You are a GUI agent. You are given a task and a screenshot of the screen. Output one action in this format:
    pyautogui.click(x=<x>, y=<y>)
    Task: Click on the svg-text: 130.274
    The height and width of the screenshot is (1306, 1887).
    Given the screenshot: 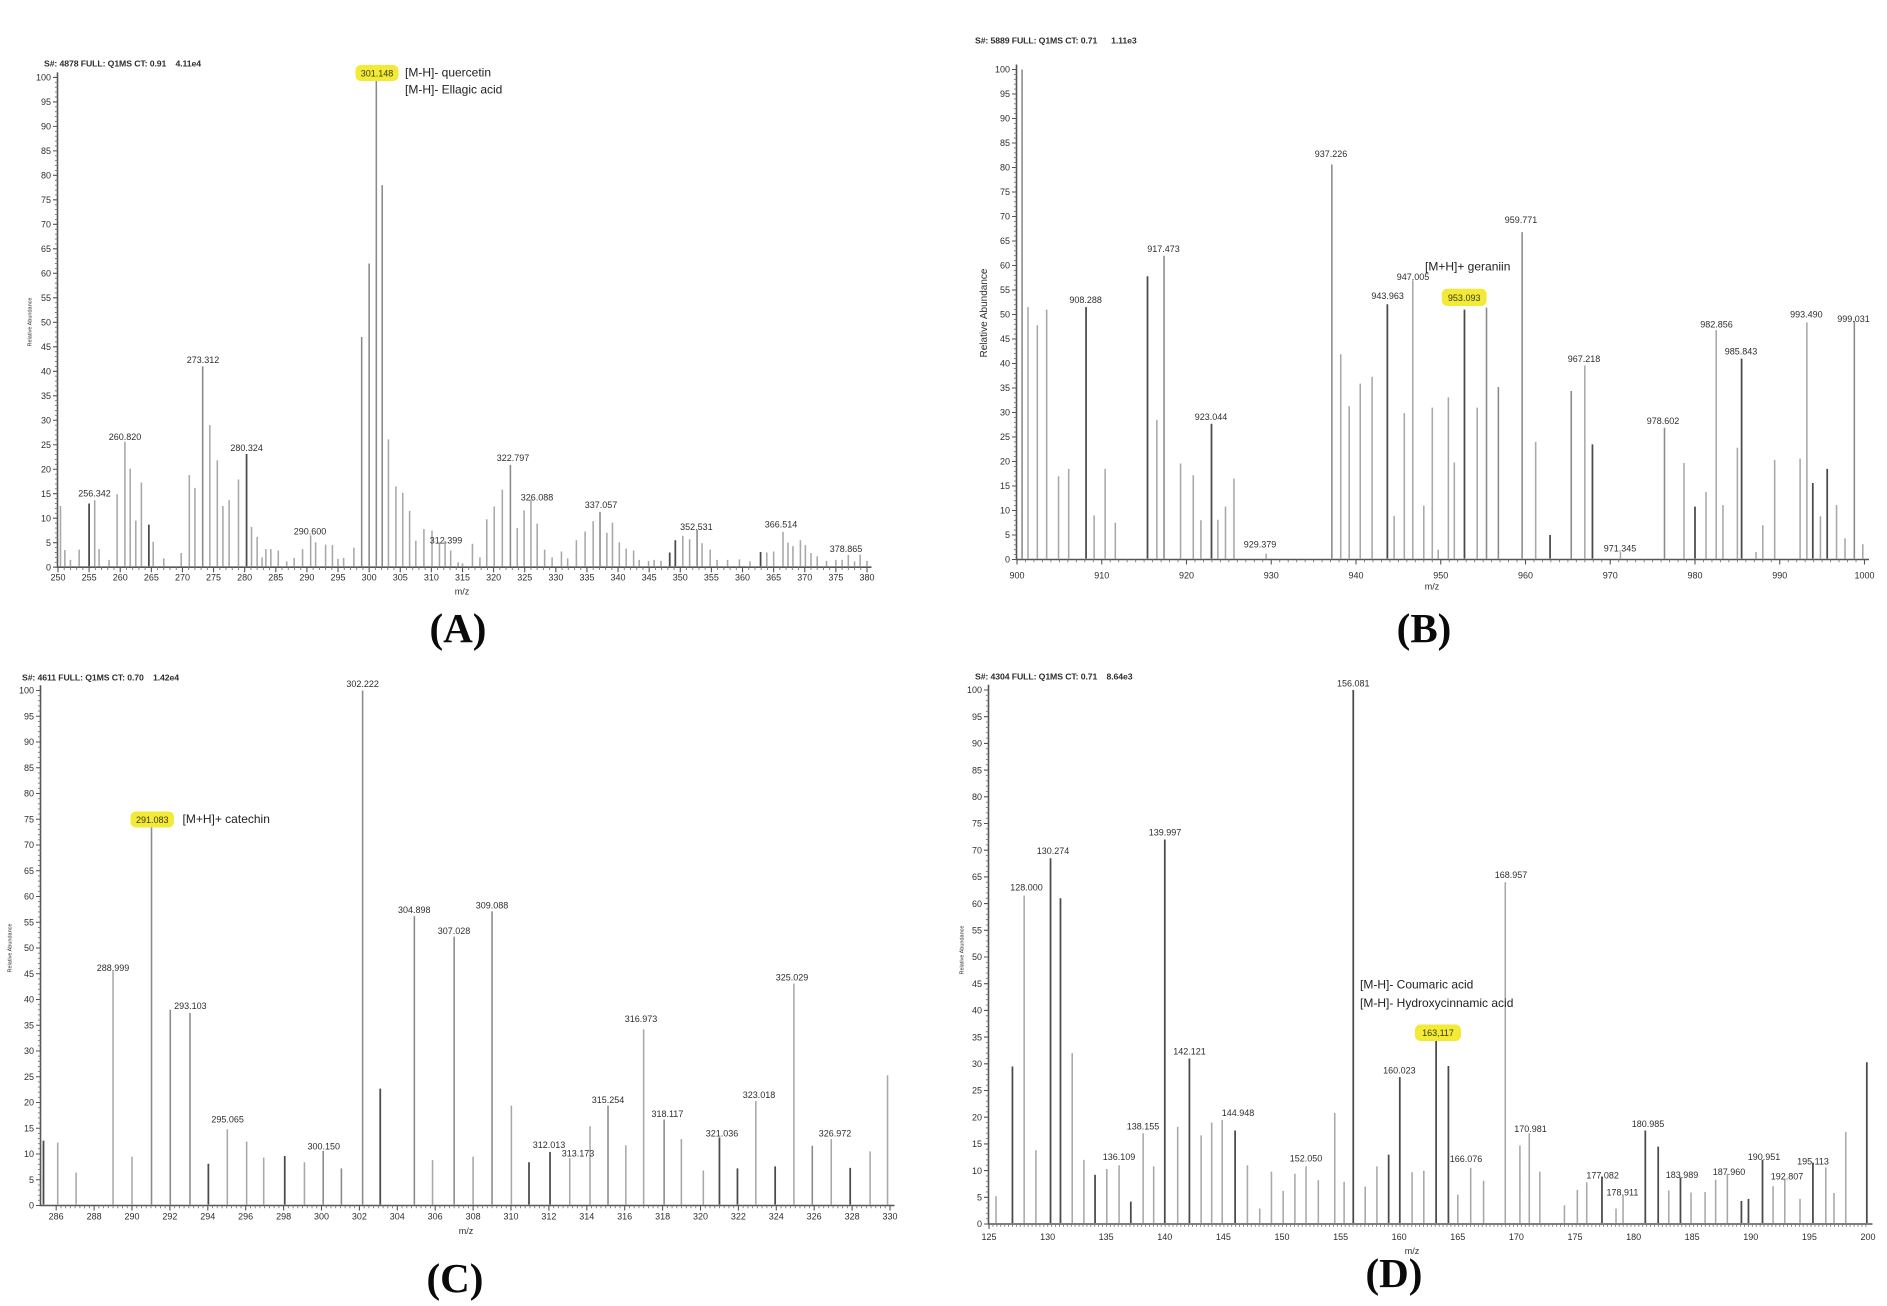 What is the action you would take?
    pyautogui.click(x=1053, y=851)
    